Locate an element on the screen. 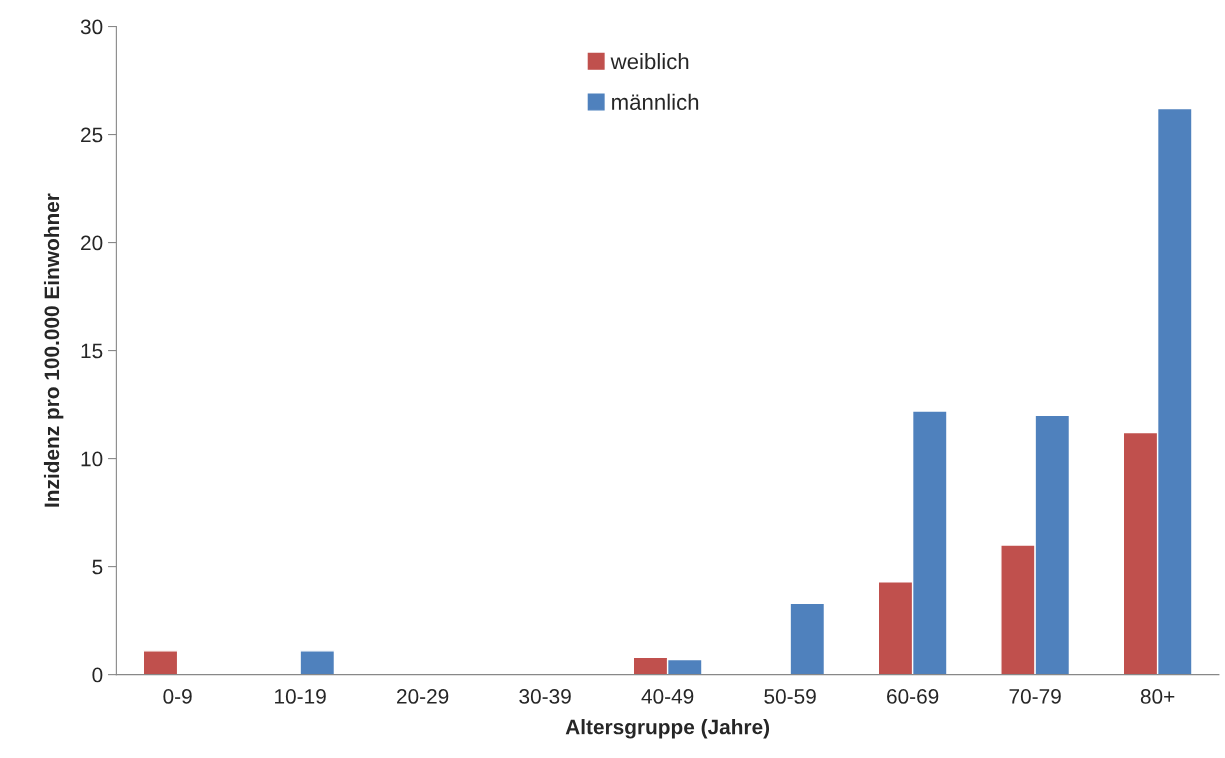 The width and height of the screenshot is (1225, 758). y-tick-label: 0 is located at coordinates (97, 675).